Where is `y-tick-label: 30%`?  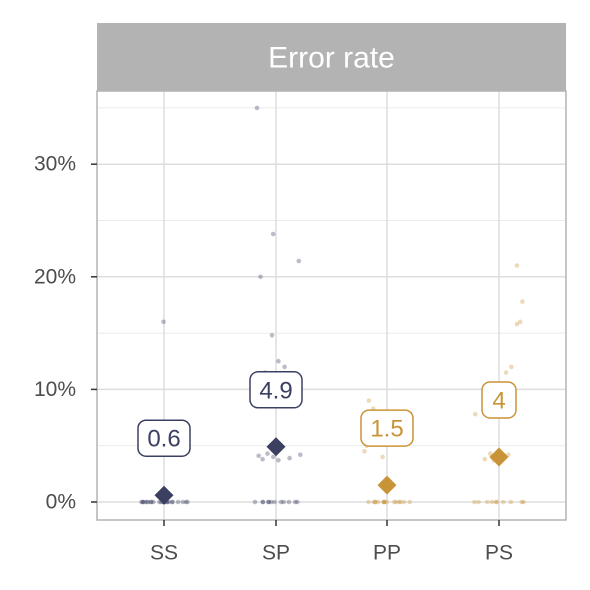
y-tick-label: 30% is located at coordinates (55, 164).